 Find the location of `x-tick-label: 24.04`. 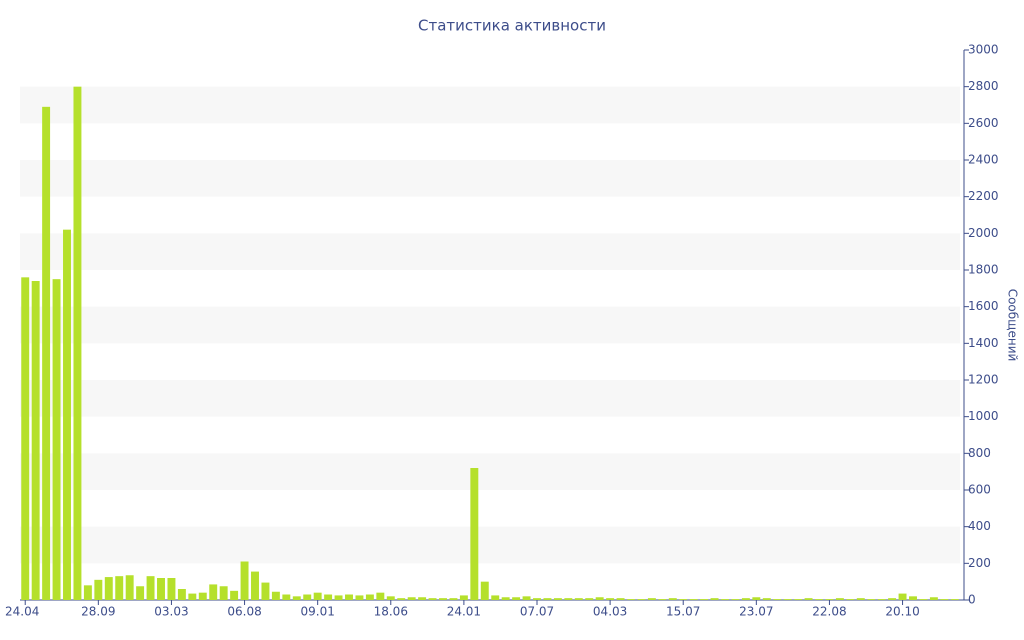

x-tick-label: 24.04 is located at coordinates (22, 612).